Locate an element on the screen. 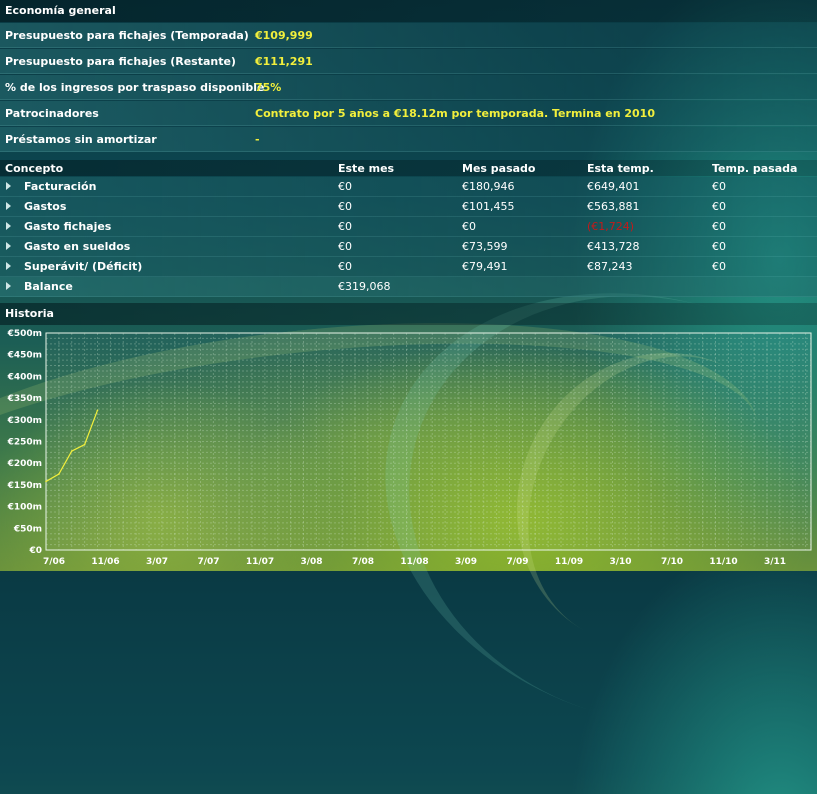 This screenshot has width=817, height=794. y-tick-label: €100m is located at coordinates (24, 508).